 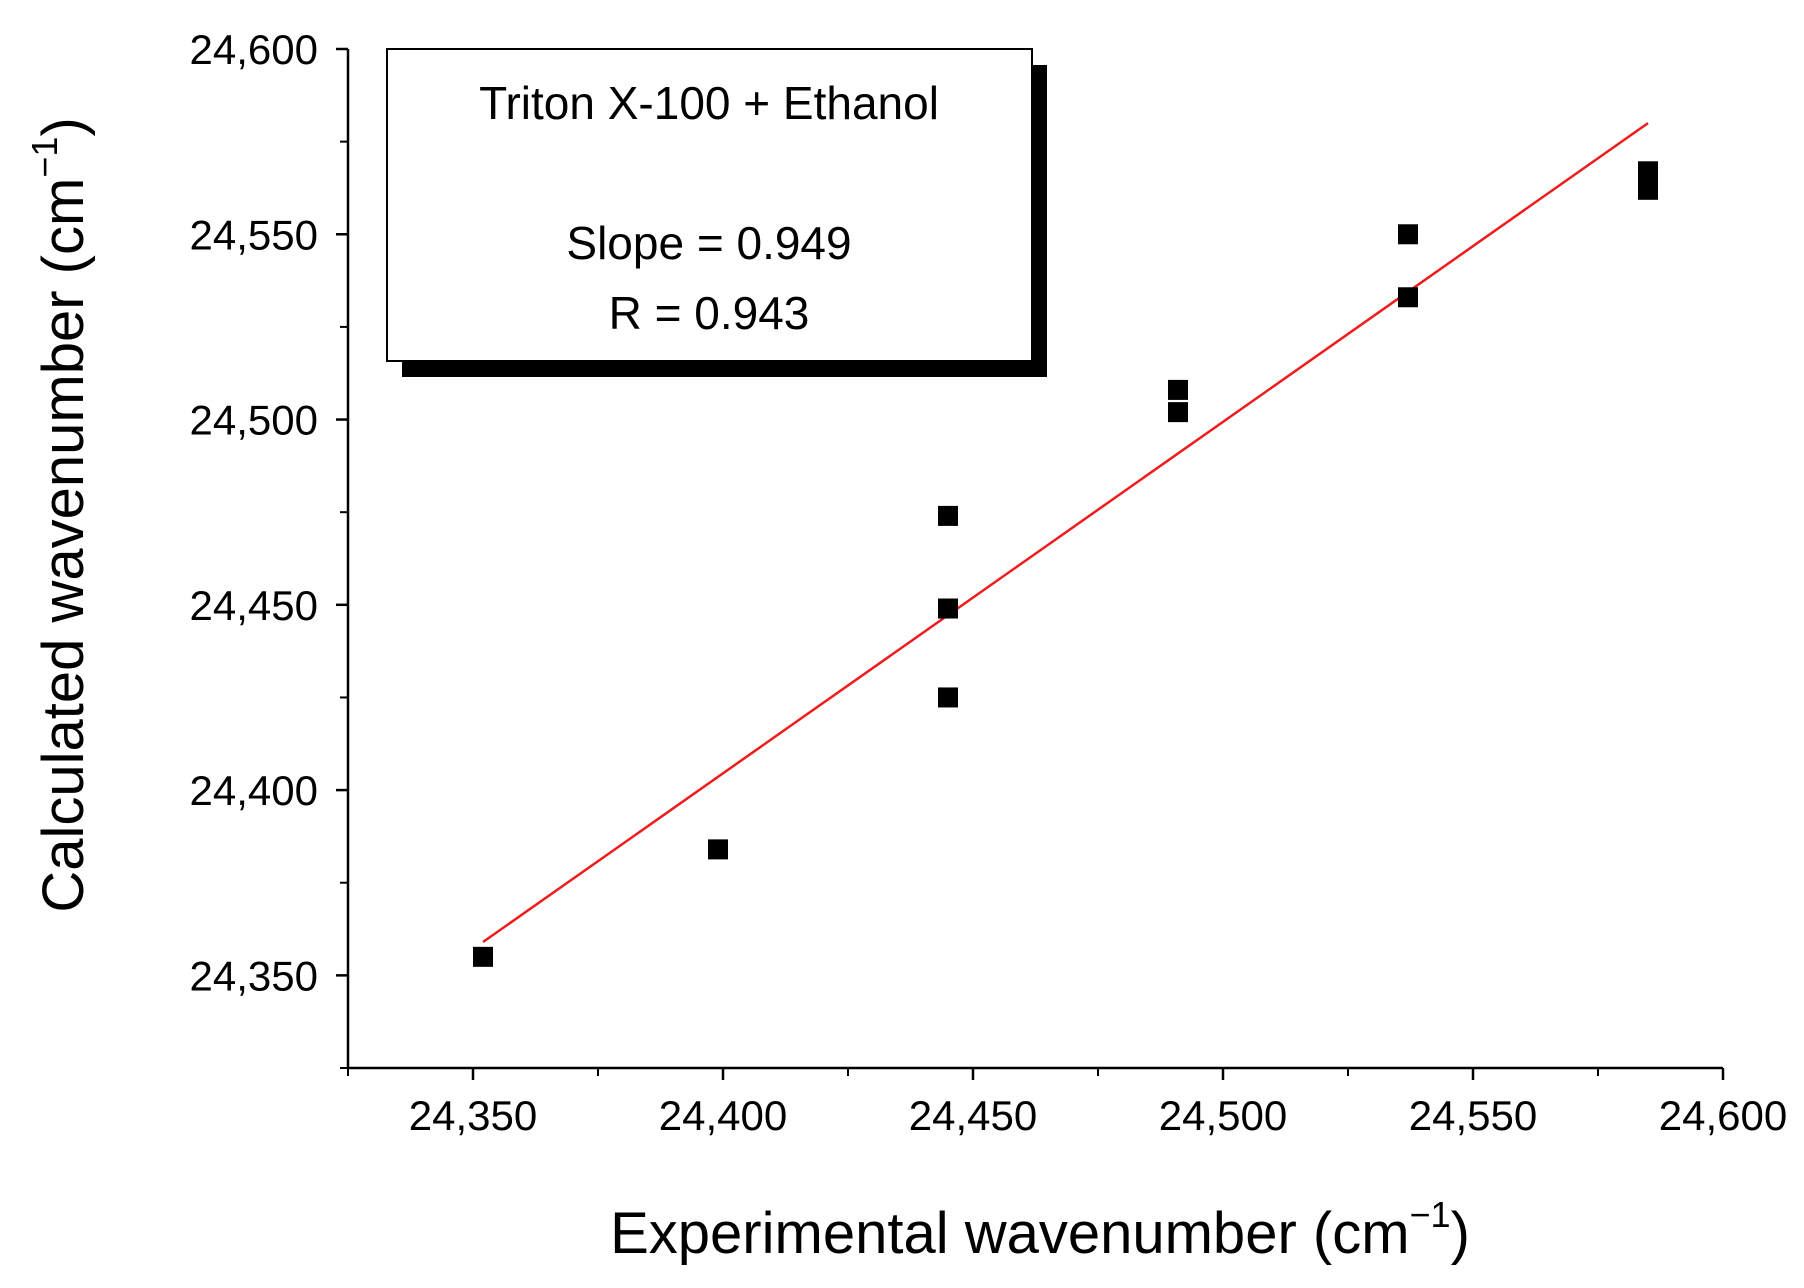 What do you see at coordinates (1460, 1233) in the screenshot?
I see `x-axis-title-close: )` at bounding box center [1460, 1233].